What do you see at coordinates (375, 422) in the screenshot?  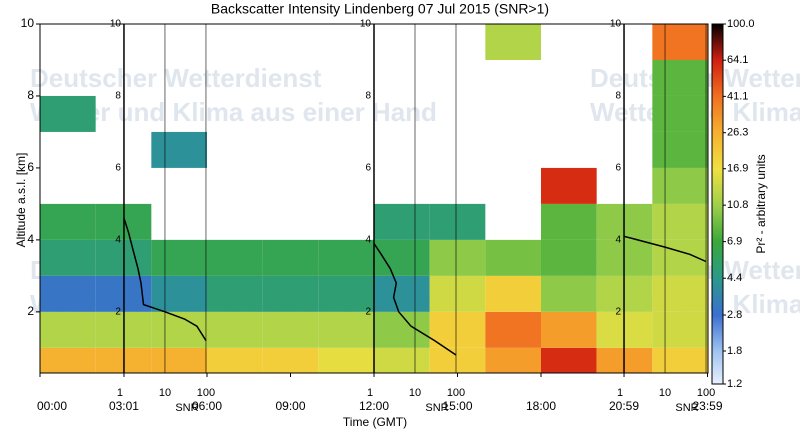 I see `x-axis-label: Time (GMT)` at bounding box center [375, 422].